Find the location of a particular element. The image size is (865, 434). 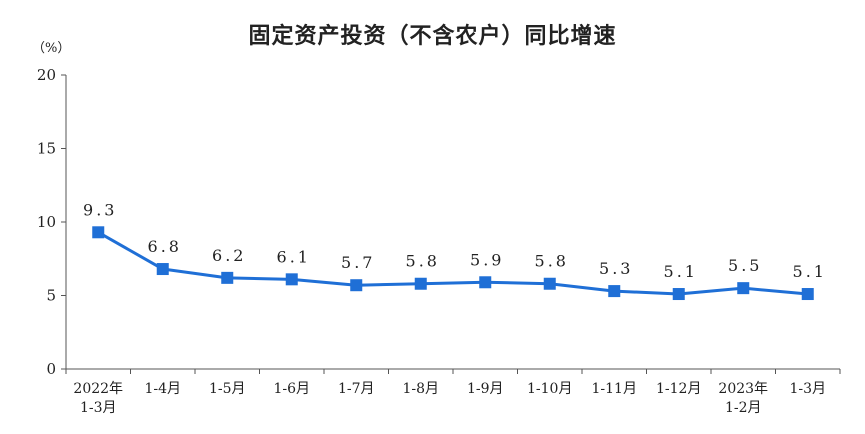

x-tick-label: 1-5月 is located at coordinates (227, 389).